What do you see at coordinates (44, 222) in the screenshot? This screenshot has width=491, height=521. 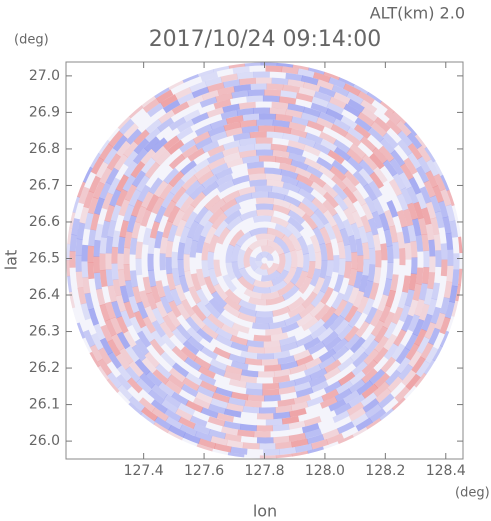 I see `y-tick-label: 26.6` at bounding box center [44, 222].